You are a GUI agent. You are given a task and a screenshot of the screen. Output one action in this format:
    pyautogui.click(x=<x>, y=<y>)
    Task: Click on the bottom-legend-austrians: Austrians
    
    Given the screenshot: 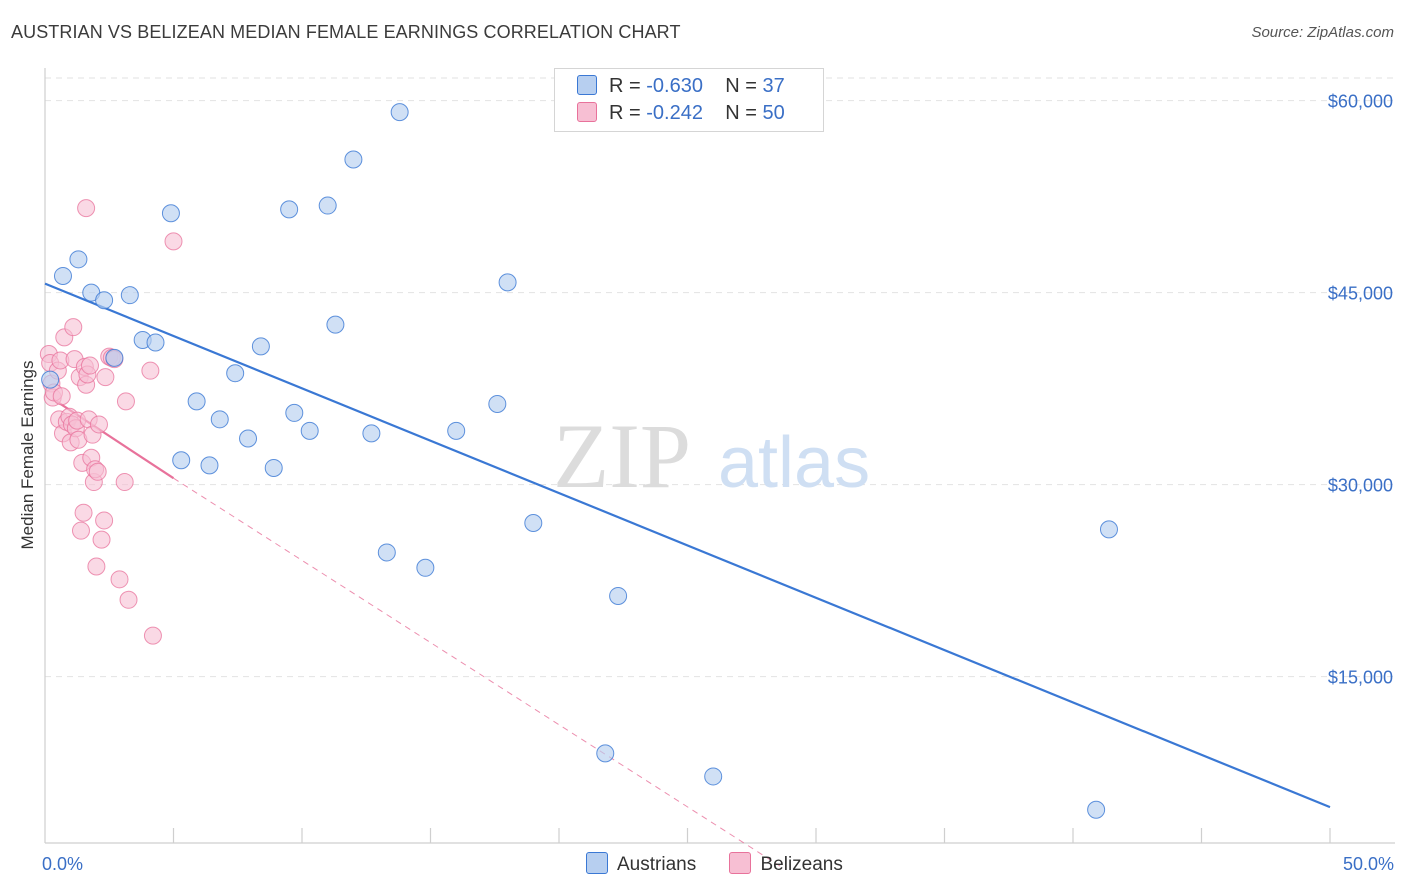 What is the action you would take?
    pyautogui.click(x=641, y=864)
    